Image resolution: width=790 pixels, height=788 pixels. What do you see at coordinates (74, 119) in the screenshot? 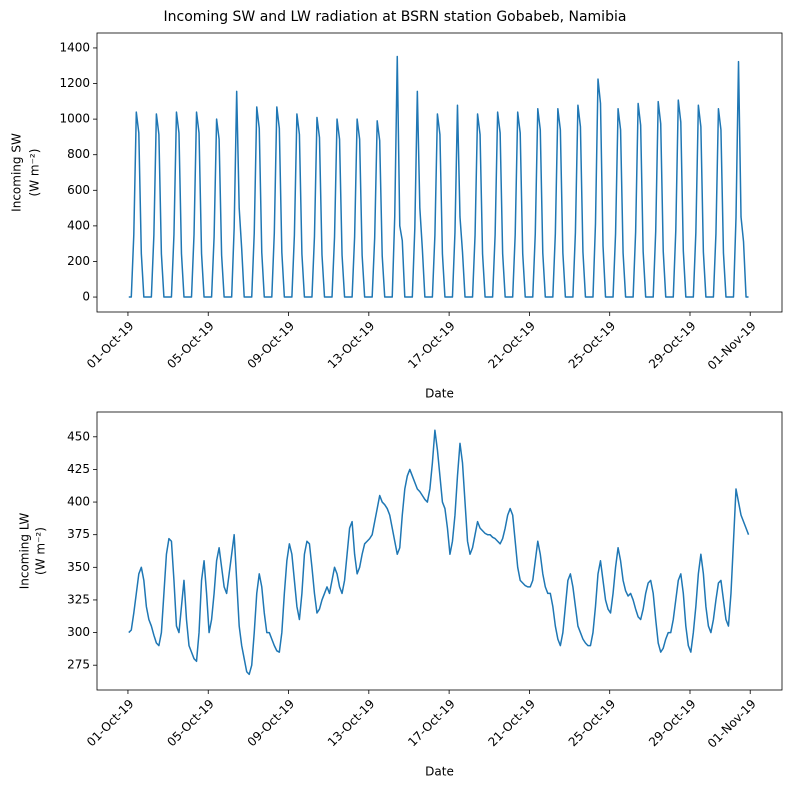
I see `y-tick-label: 1000` at bounding box center [74, 119].